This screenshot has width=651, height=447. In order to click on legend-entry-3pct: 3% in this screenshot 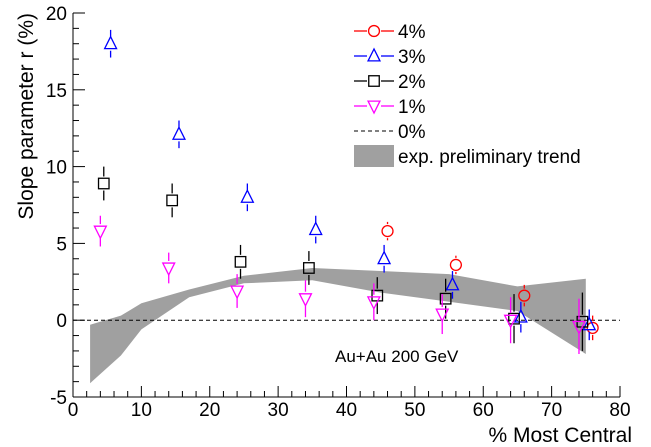, I will do `click(390, 57)`.